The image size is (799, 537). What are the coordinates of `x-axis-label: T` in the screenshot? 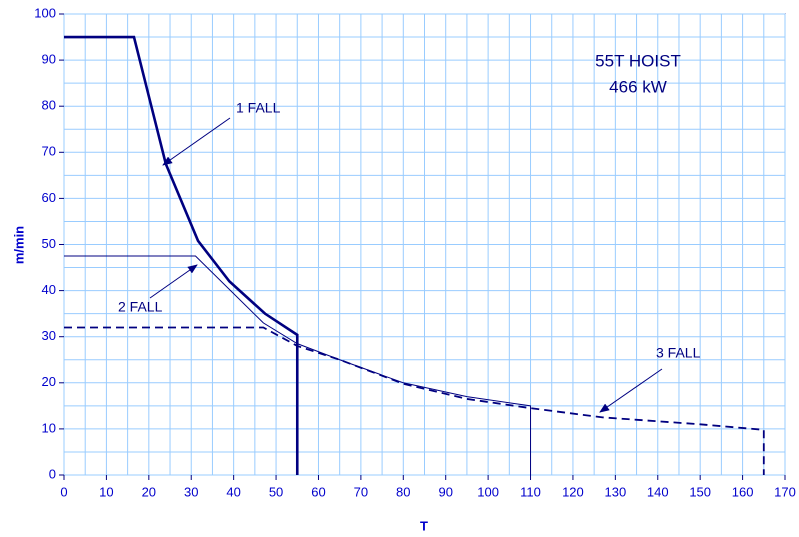 It's located at (424, 525).